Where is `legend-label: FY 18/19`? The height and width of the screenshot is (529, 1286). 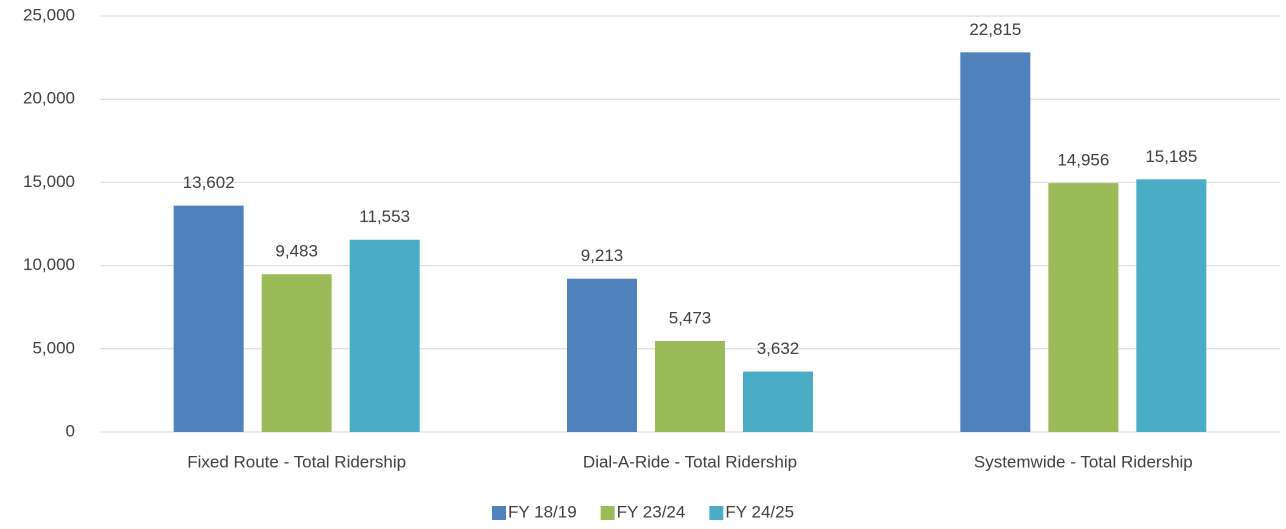
legend-label: FY 18/19 is located at coordinates (542, 511).